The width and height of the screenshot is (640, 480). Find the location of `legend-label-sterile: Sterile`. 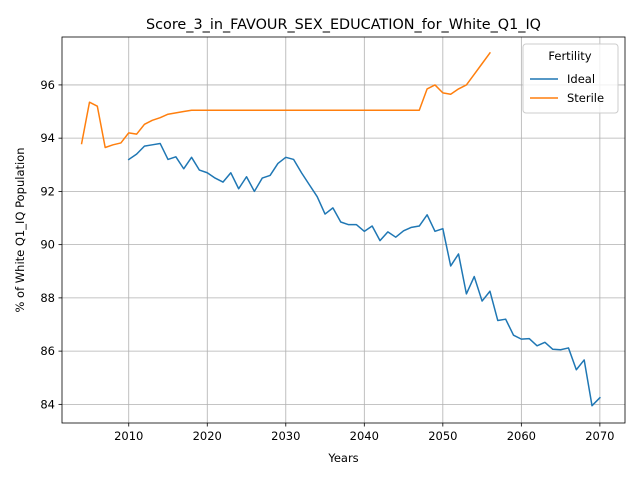

legend-label-sterile: Sterile is located at coordinates (585, 98).